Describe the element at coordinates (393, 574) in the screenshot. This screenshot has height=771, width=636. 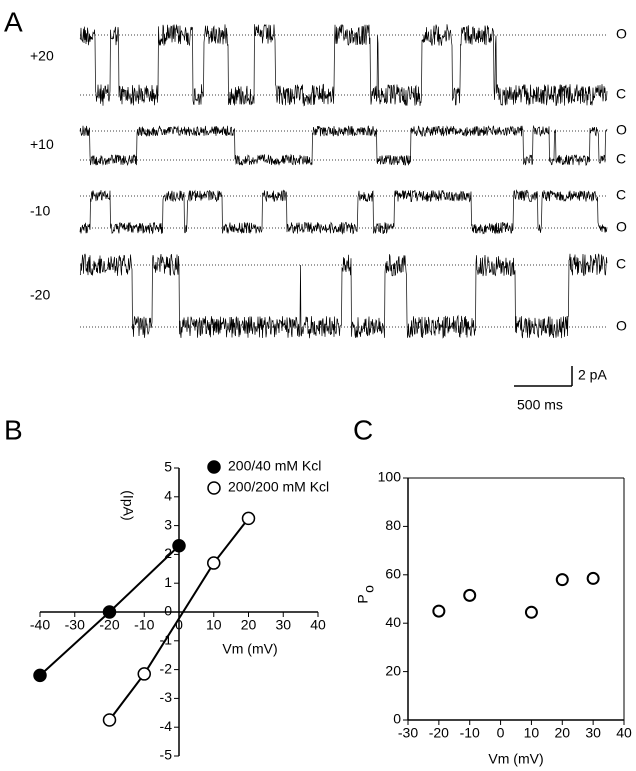
I see `y-tick-label: 60` at that location.